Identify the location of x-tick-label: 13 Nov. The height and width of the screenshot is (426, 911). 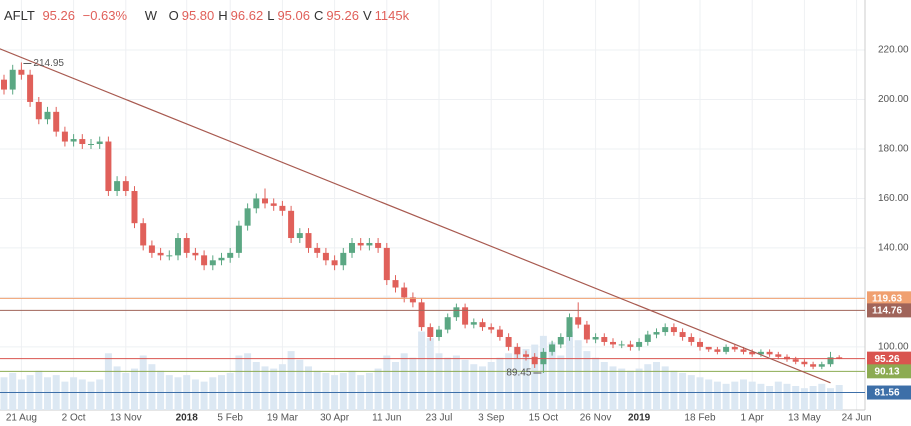
(126, 418).